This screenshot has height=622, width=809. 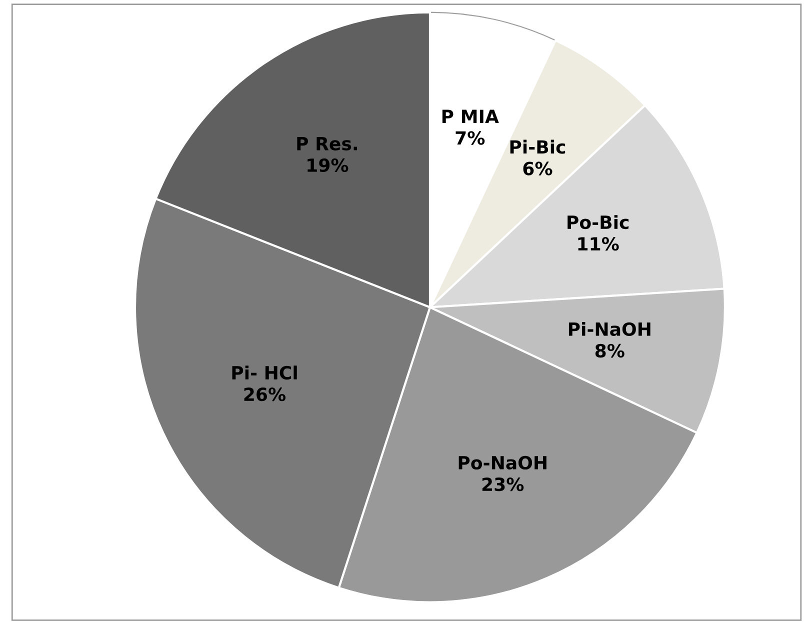 What do you see at coordinates (598, 244) in the screenshot?
I see `data-label: 11%` at bounding box center [598, 244].